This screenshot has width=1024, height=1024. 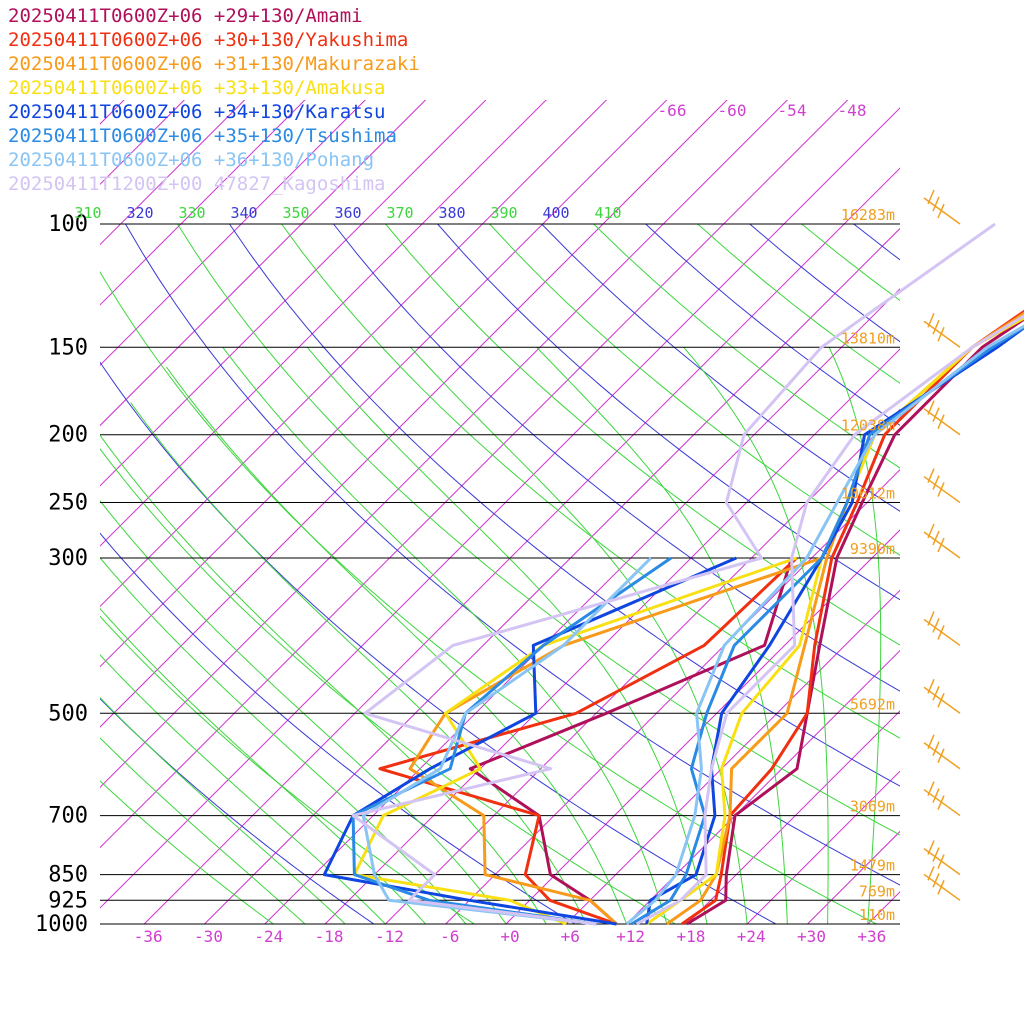 I want to click on legend-entry: 20250411T0600Z+06 +33+130/Amakusa, so click(x=197, y=88).